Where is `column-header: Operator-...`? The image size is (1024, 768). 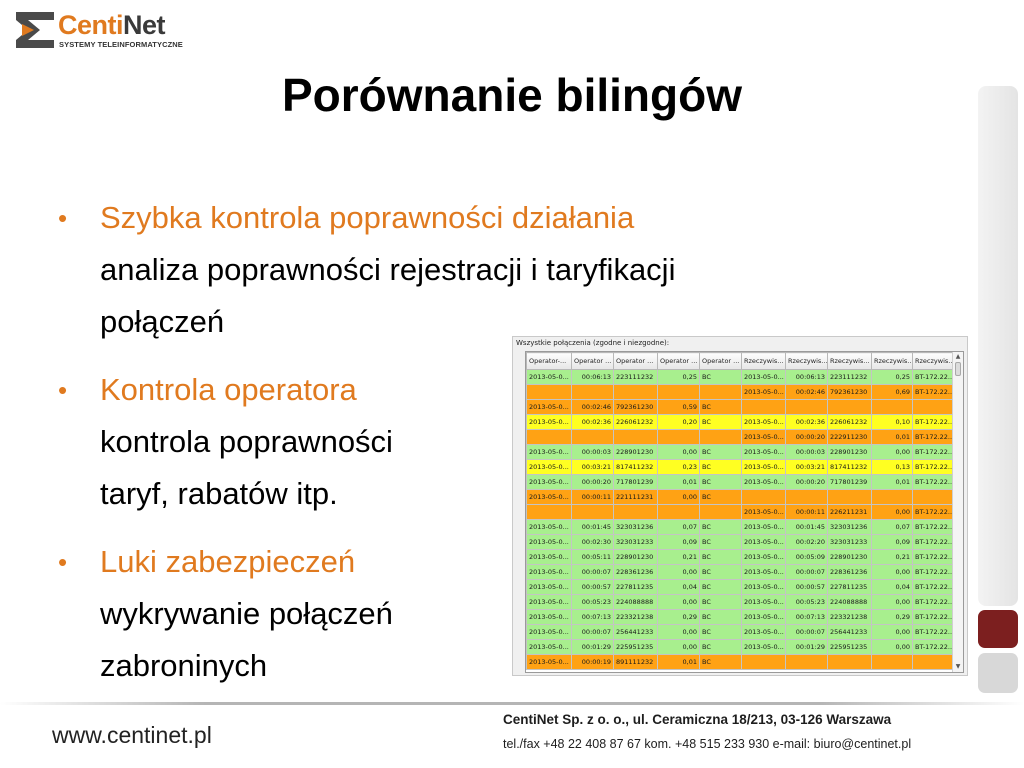
column-header: Operator-... is located at coordinates (549, 361).